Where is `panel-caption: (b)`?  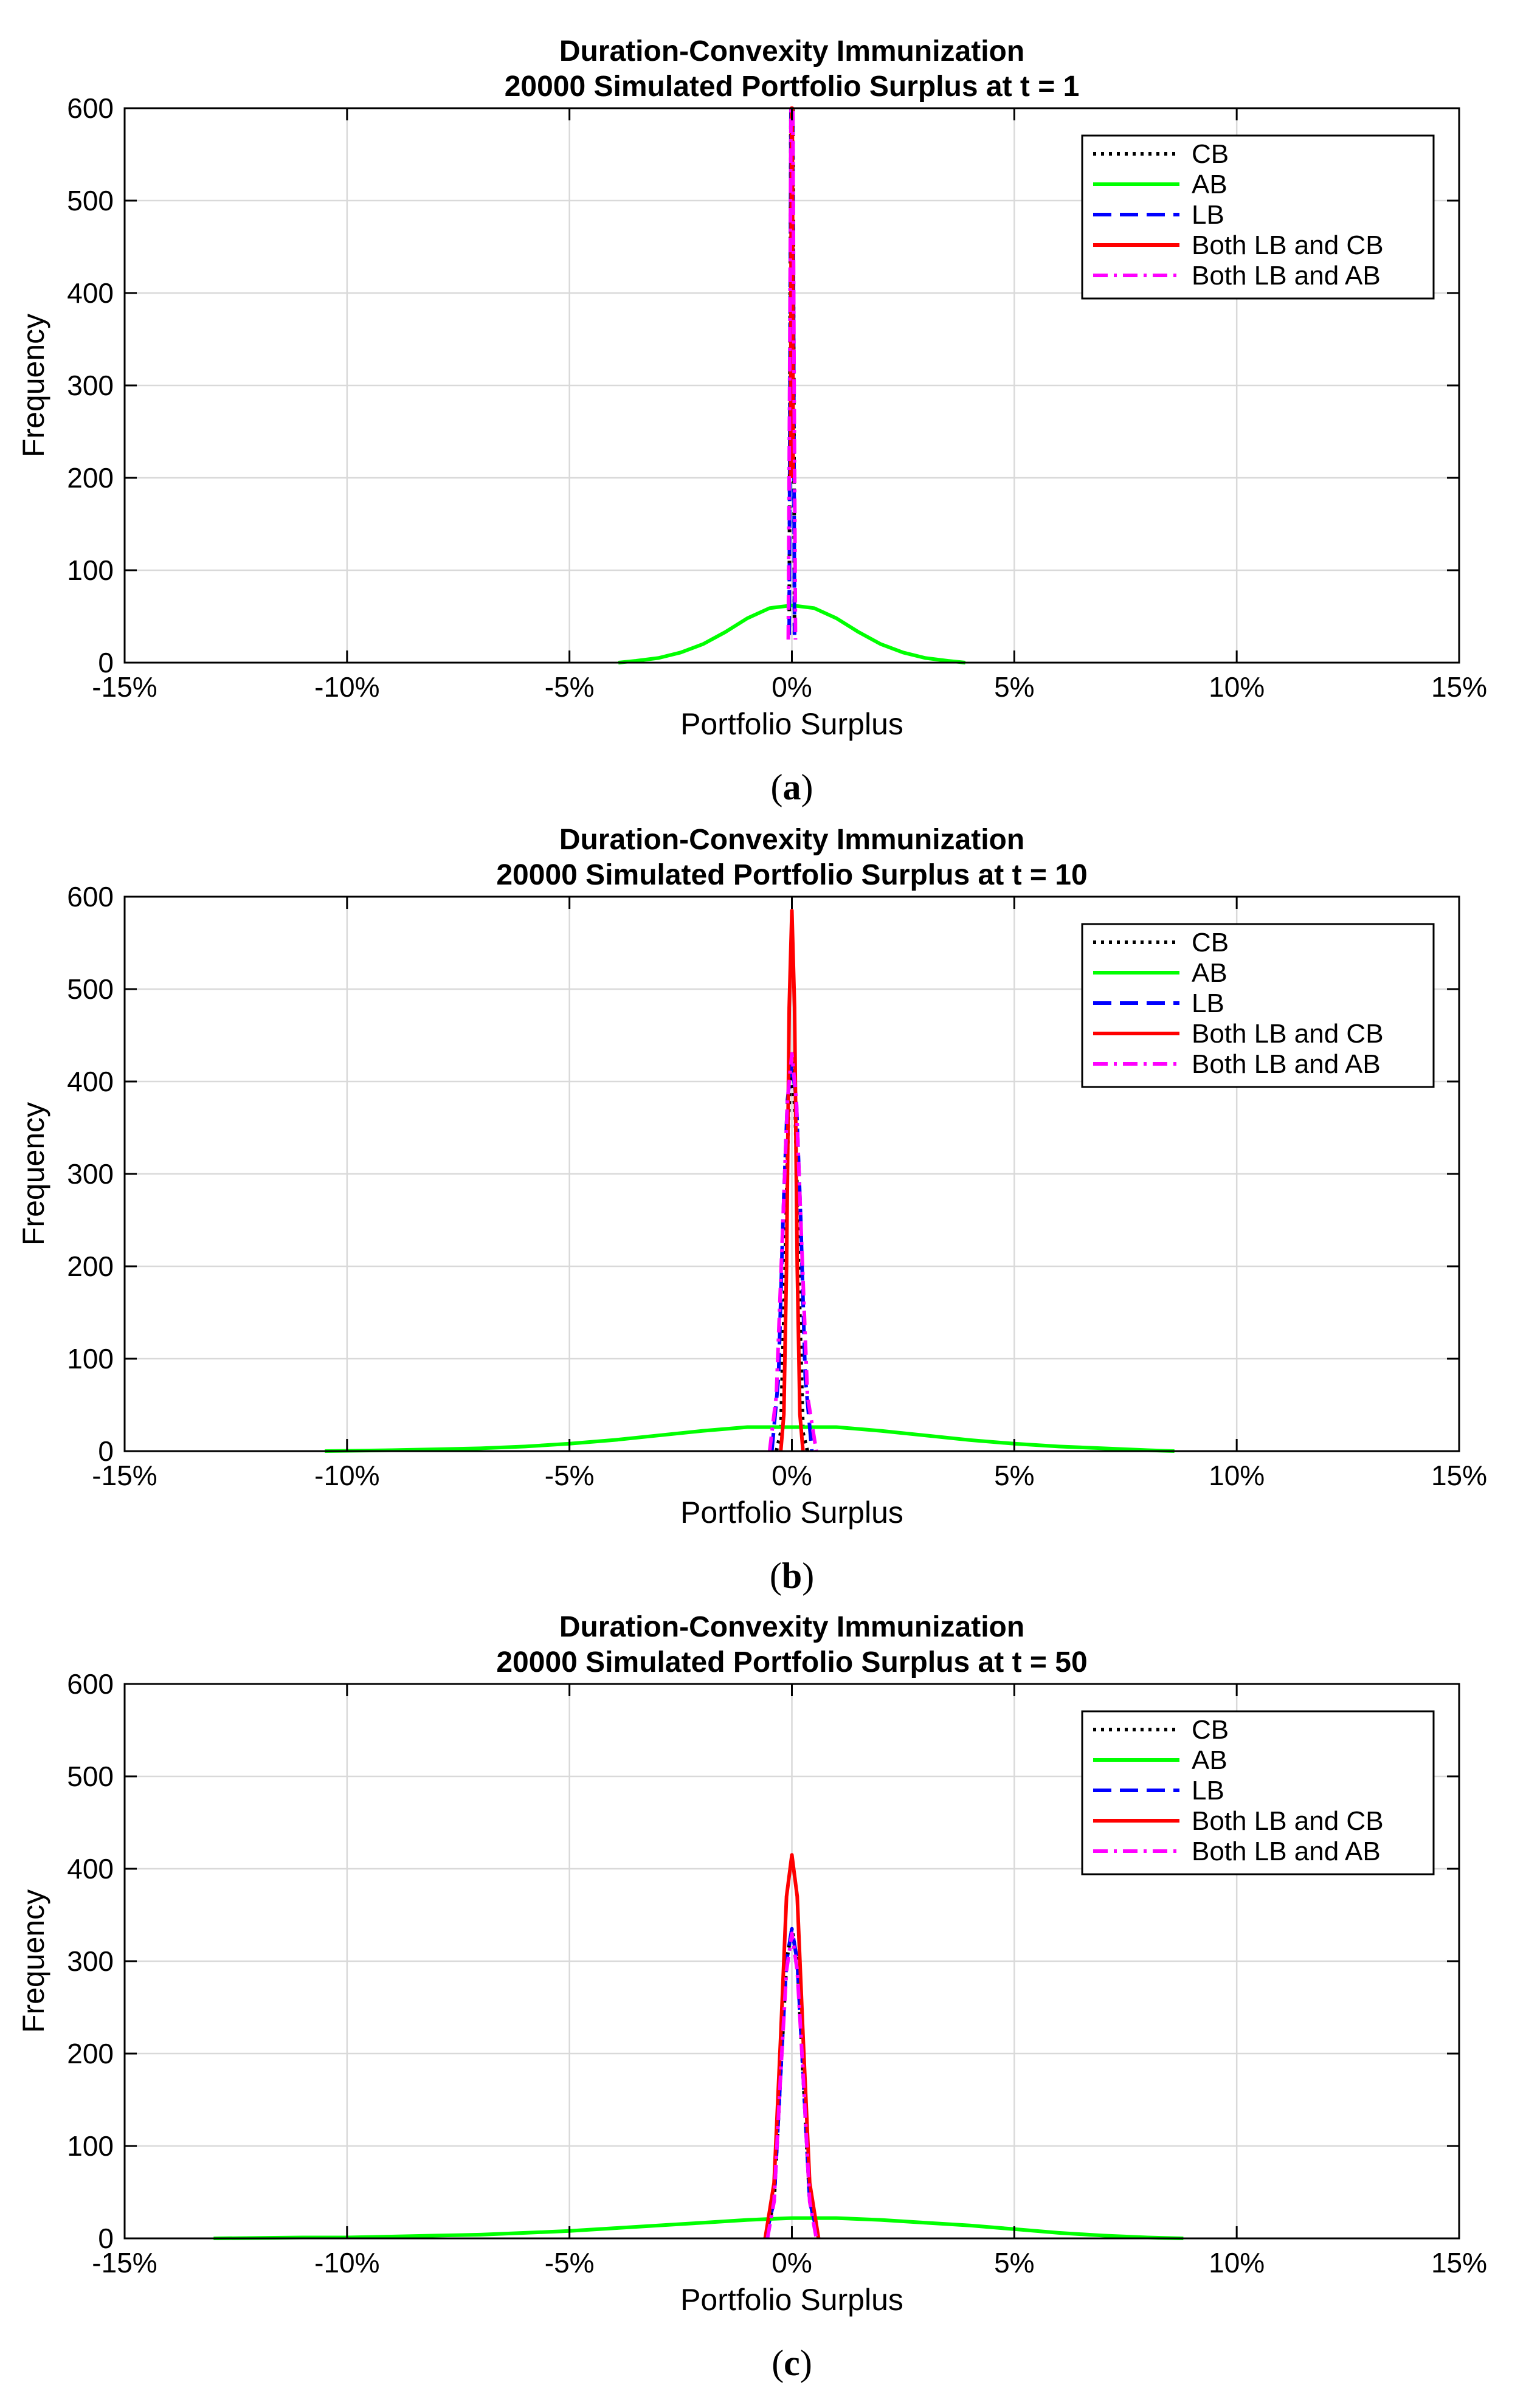 panel-caption: (b) is located at coordinates (792, 1576).